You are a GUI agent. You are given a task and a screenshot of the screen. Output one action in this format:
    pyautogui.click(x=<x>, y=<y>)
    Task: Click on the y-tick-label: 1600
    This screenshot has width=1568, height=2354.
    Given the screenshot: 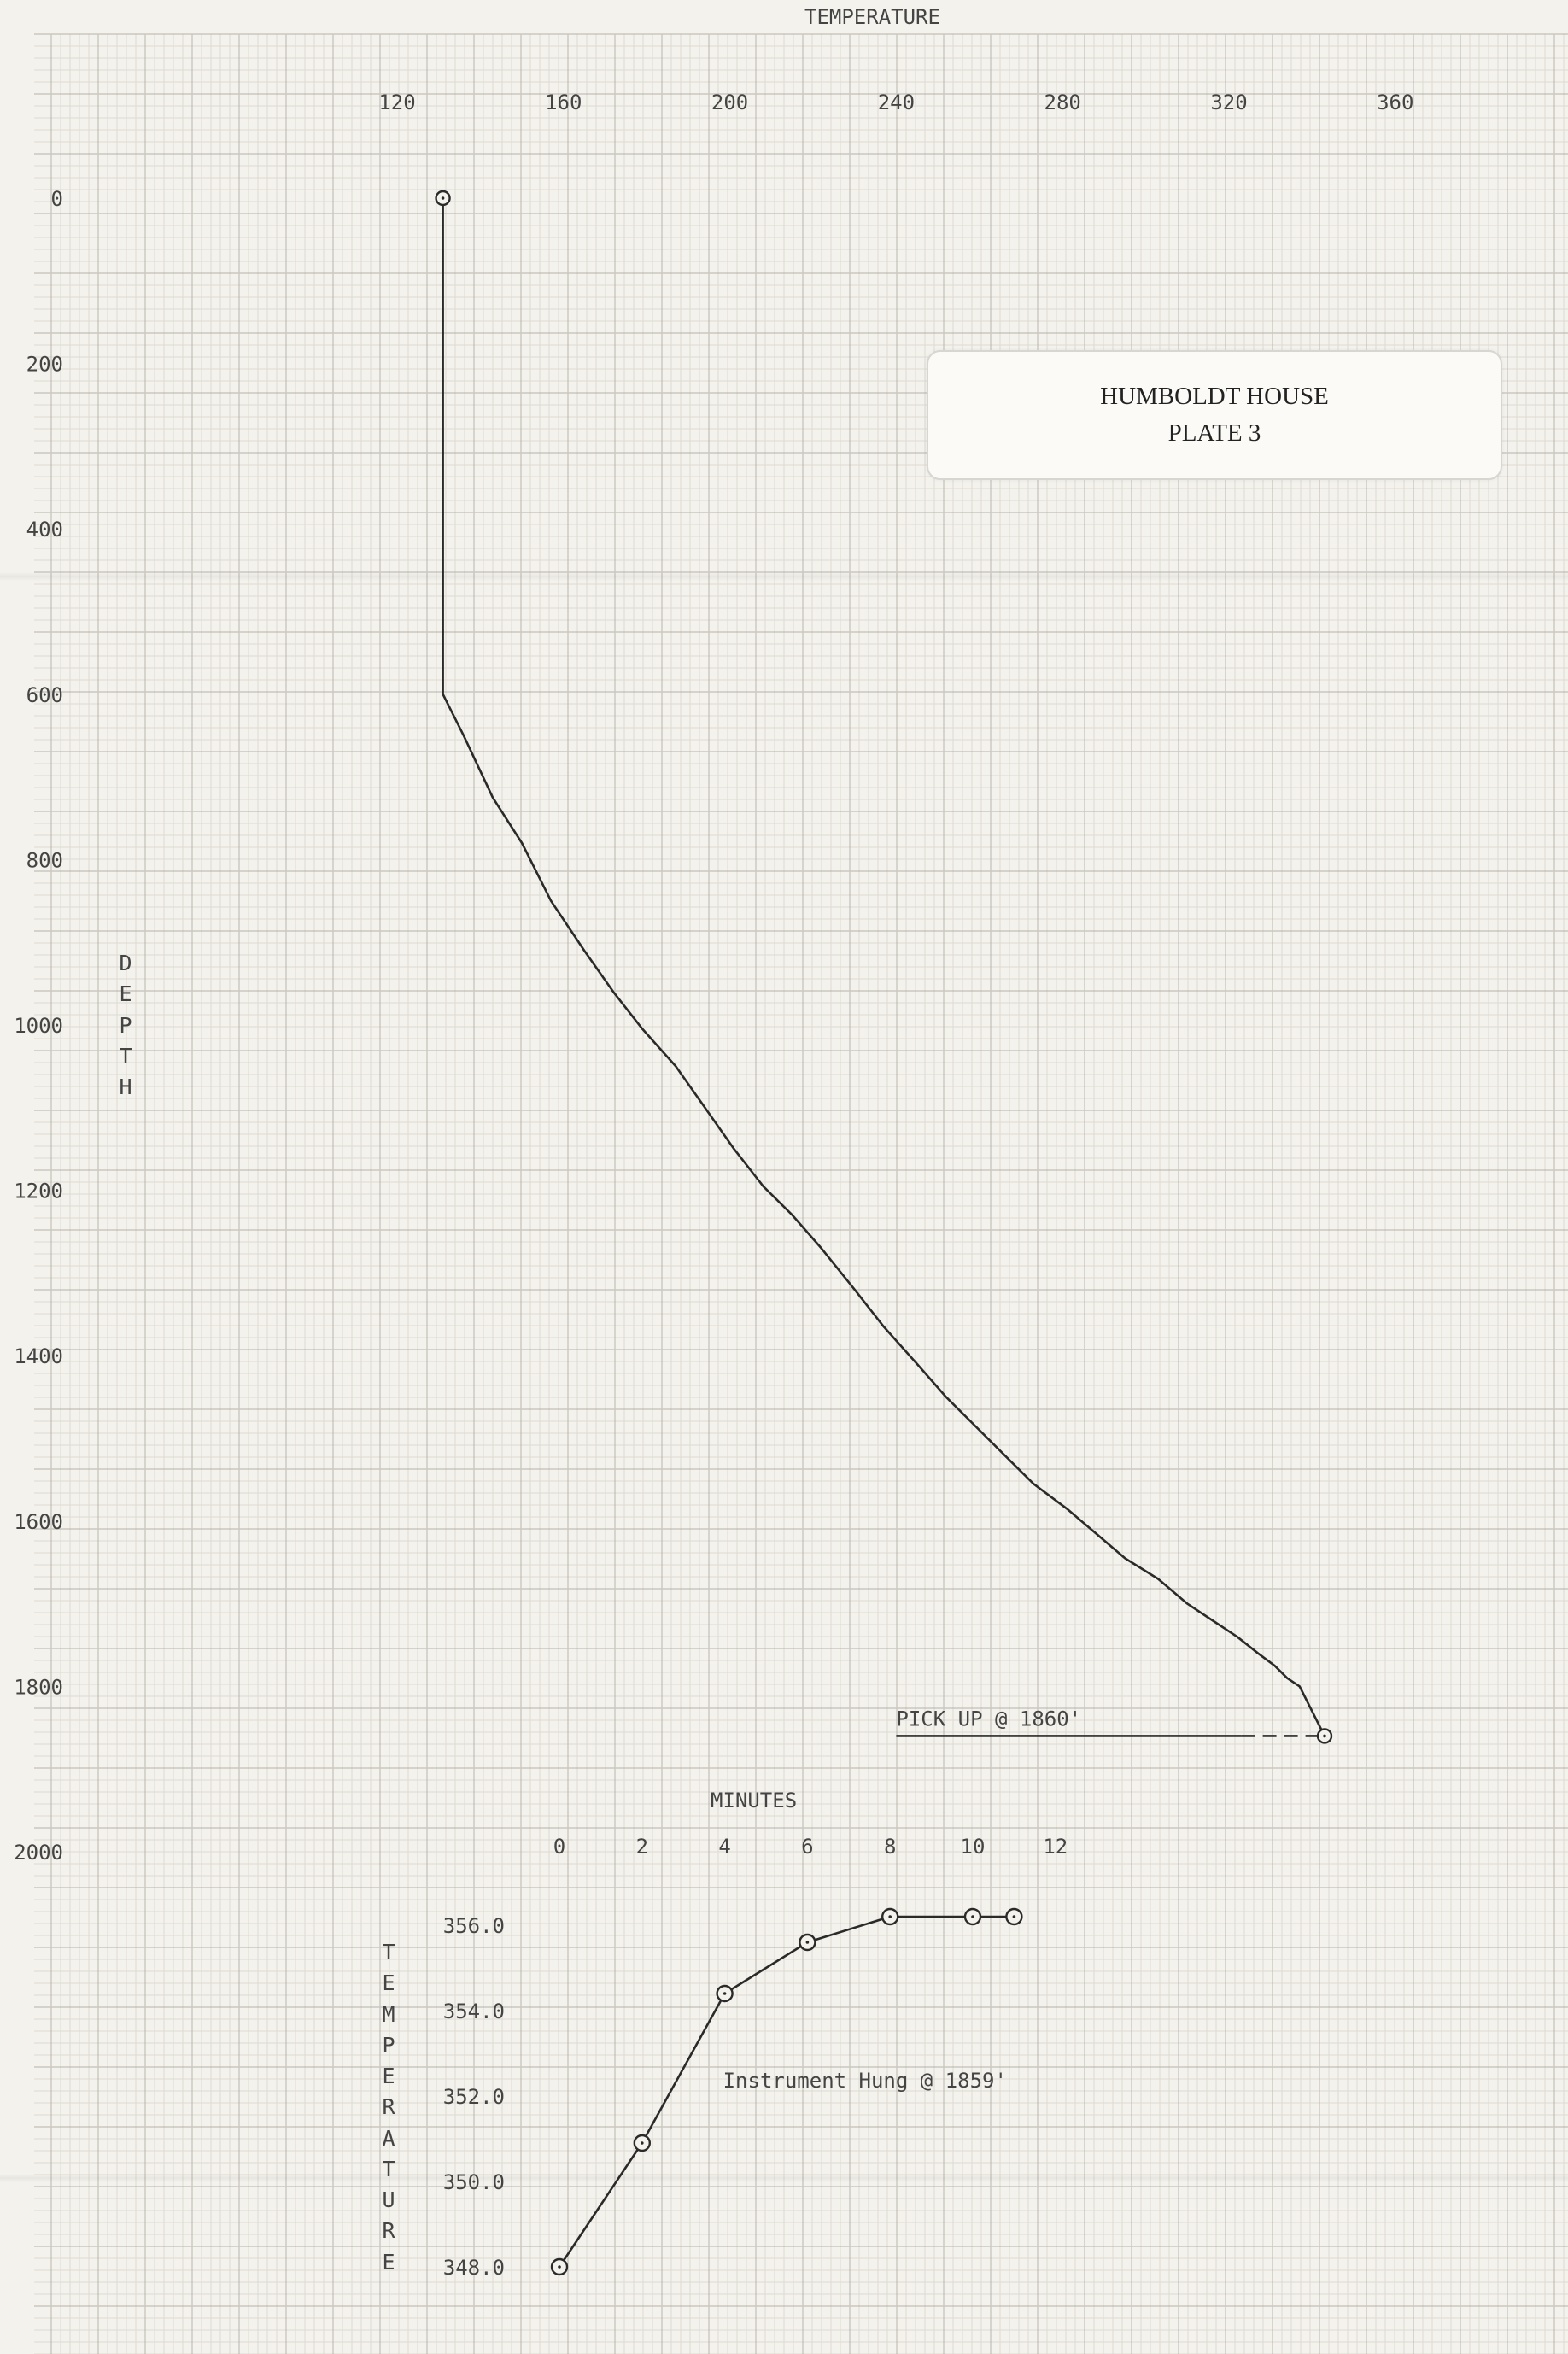 What is the action you would take?
    pyautogui.click(x=39, y=1522)
    